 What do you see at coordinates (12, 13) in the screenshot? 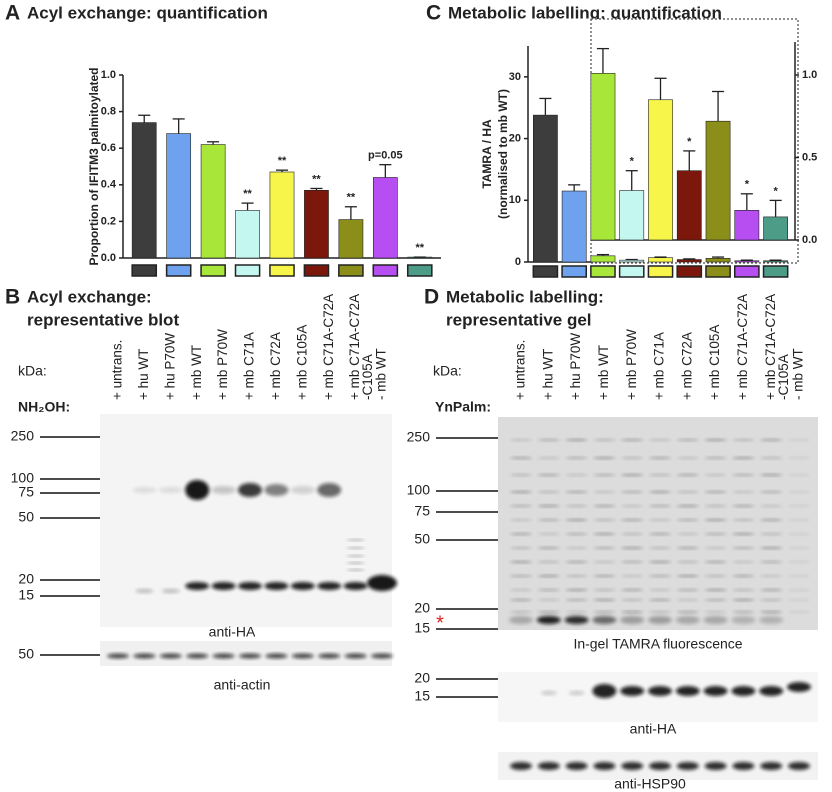
I see `panel-letter: A` at bounding box center [12, 13].